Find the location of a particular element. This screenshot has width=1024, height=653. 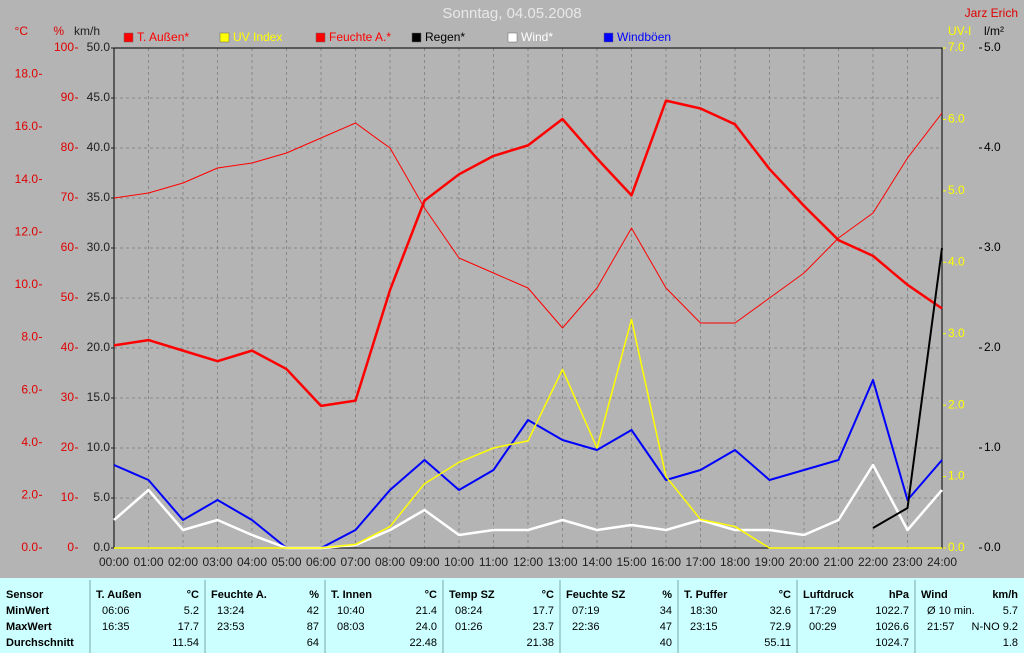

x-tick-label: 02:00 is located at coordinates (183, 562).